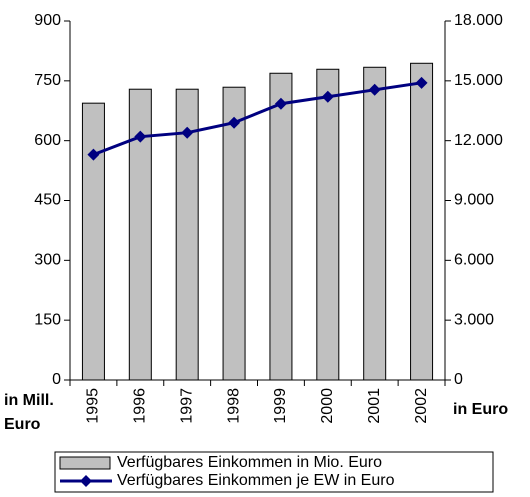 The image size is (530, 497). Describe the element at coordinates (249, 462) in the screenshot. I see `legend-label: Verfügbares Einkommen in Mio. Euro` at that location.